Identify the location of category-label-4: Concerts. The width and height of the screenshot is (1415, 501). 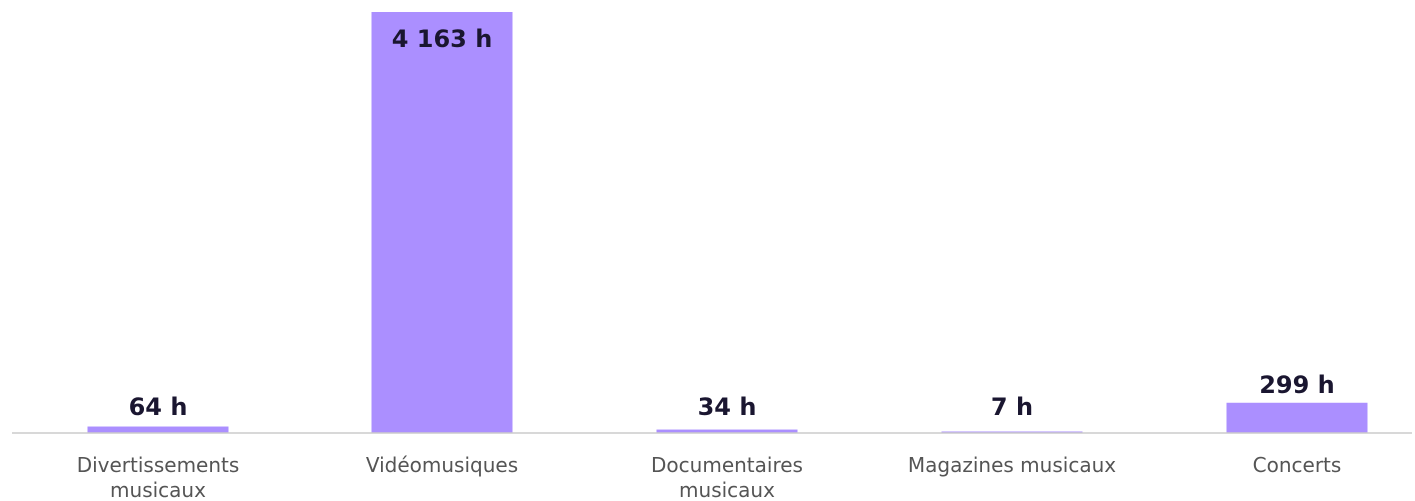
(1297, 465).